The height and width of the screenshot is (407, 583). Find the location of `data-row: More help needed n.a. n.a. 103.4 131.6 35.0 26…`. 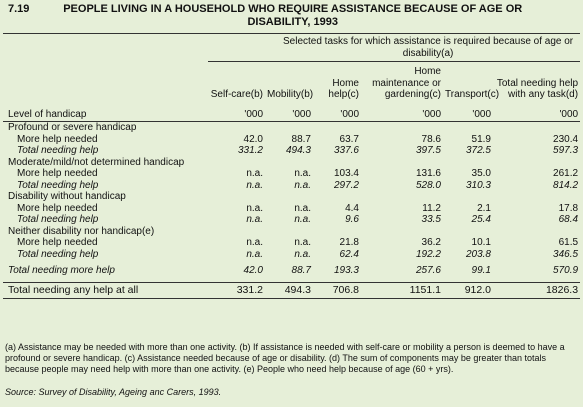

data-row: More help needed n.a. n.a. 103.4 131.6 35.0 26… is located at coordinates (291, 174).